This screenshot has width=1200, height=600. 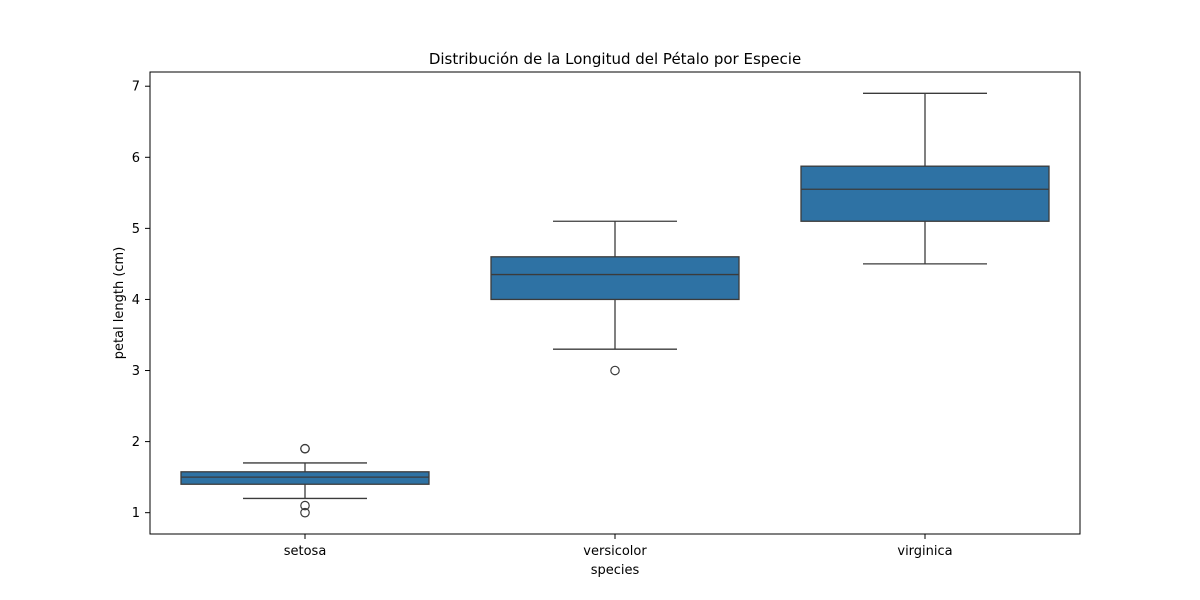 I want to click on box-group-versicolor, so click(x=615, y=298).